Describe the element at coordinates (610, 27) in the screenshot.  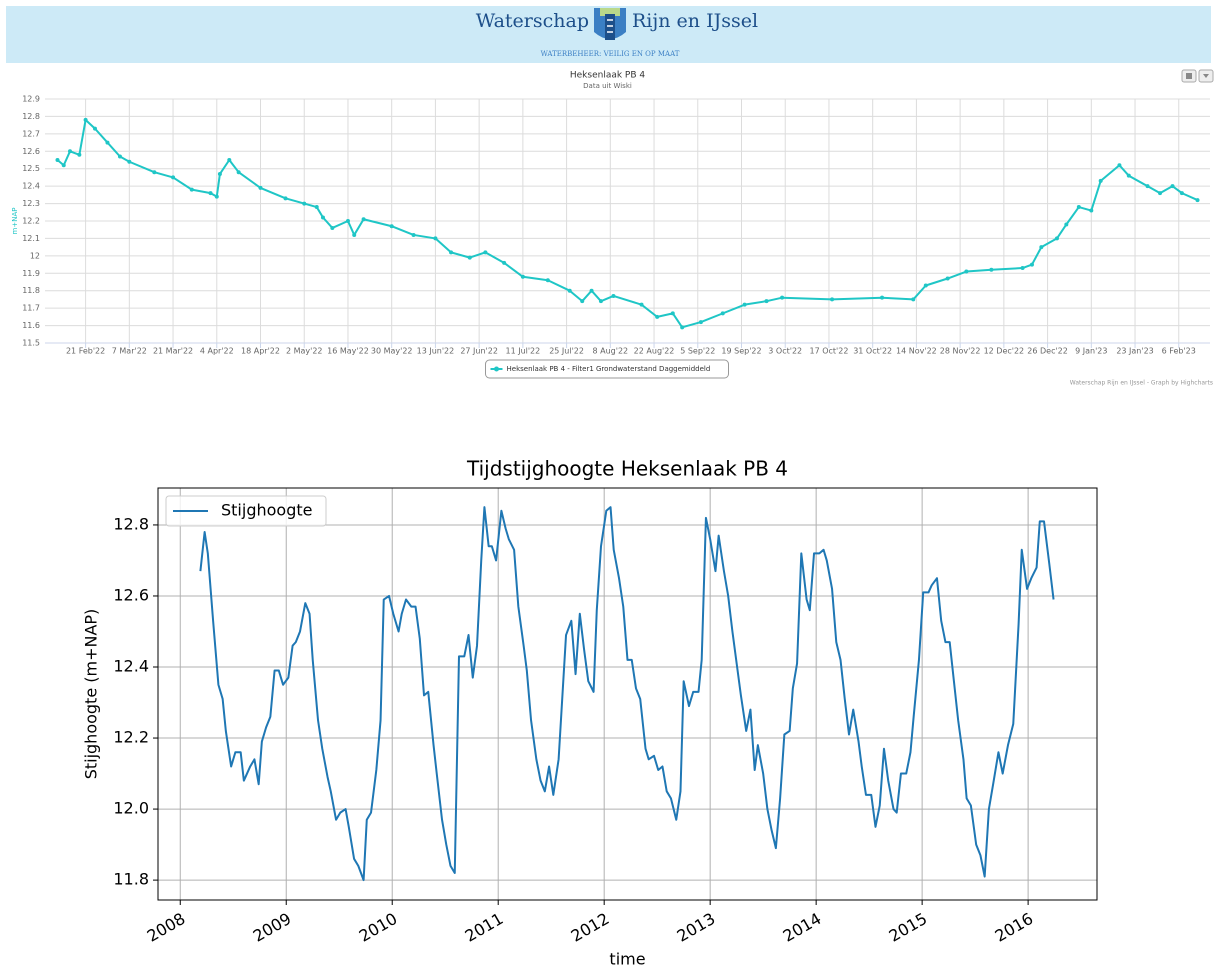
I see `logo-bar` at that location.